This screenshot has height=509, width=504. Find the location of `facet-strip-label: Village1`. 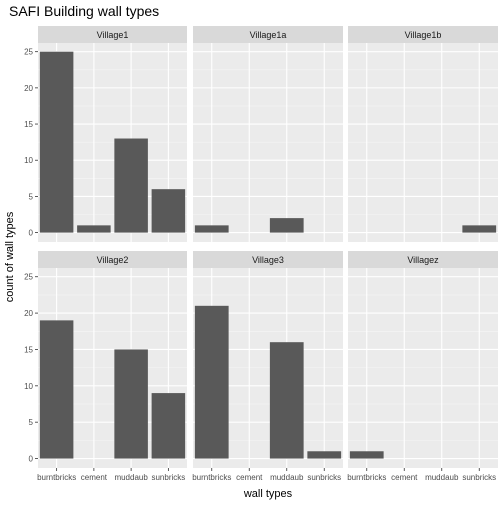

facet-strip-label: Village1 is located at coordinates (113, 35).